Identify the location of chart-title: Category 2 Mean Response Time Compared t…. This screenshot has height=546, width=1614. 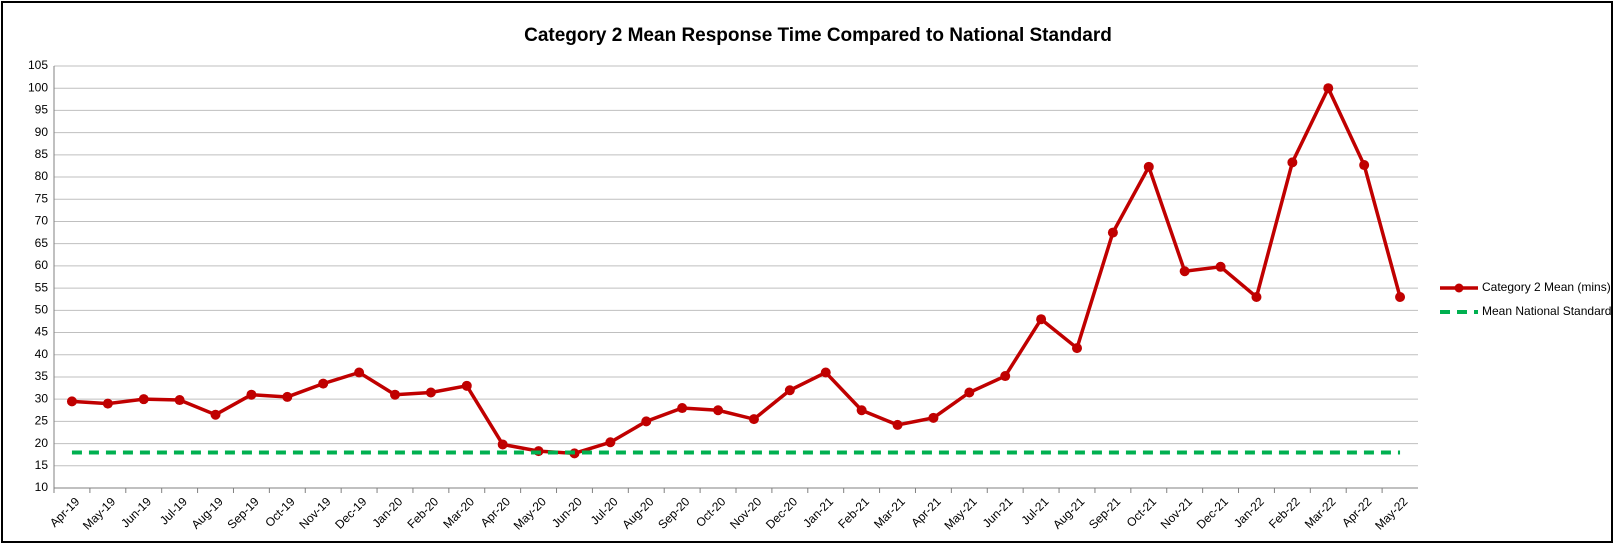
(818, 35).